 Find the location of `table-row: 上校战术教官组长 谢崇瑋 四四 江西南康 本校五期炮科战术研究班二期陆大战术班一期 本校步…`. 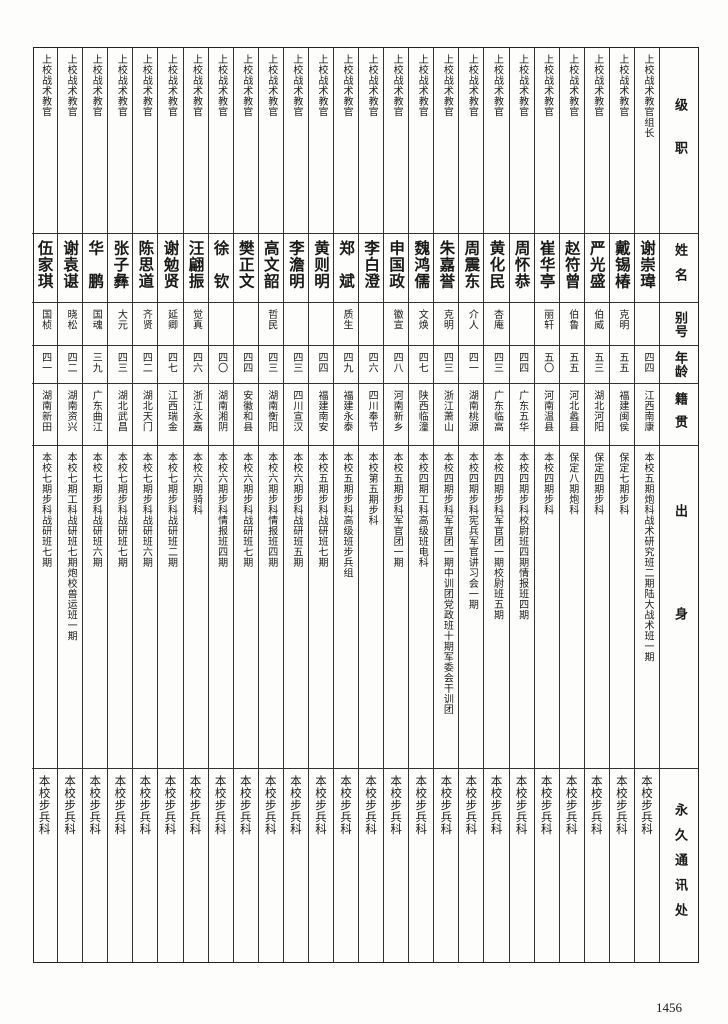

table-row: 上校战术教官组长 谢崇瑋 四四 江西南康 本校五期炮科战术研究班二期陆大战术班一期 本校步… is located at coordinates (646, 505).